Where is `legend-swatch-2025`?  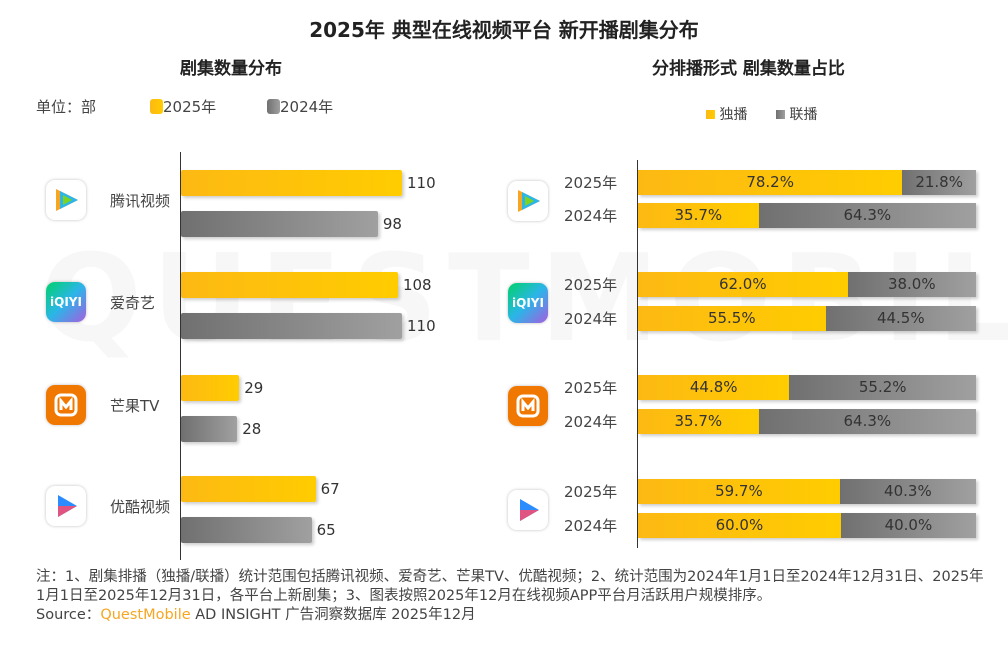
legend-swatch-2025 is located at coordinates (156, 106).